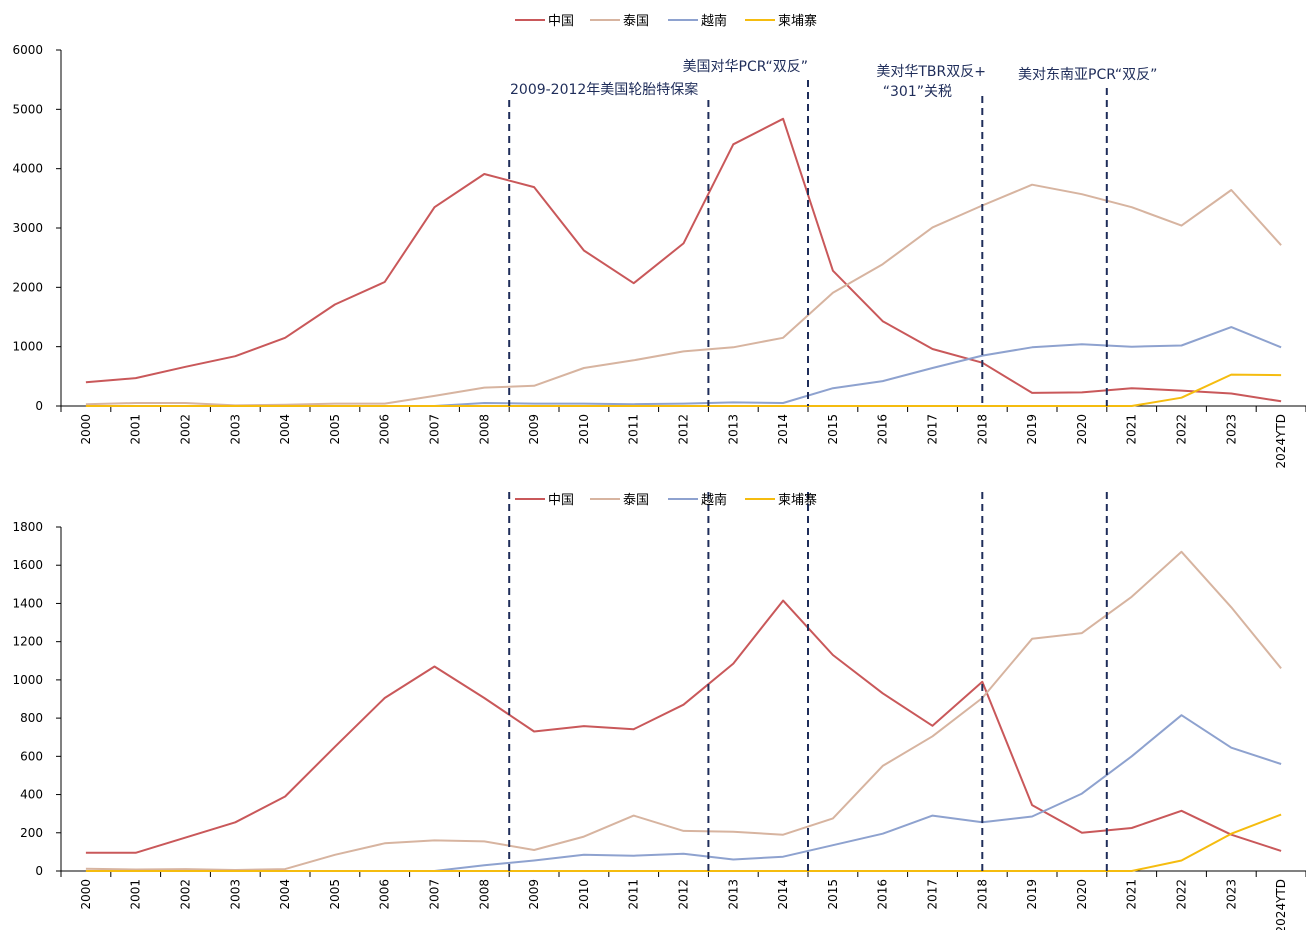  What do you see at coordinates (27, 228) in the screenshot?
I see `y-tick-label: 3000` at bounding box center [27, 228].